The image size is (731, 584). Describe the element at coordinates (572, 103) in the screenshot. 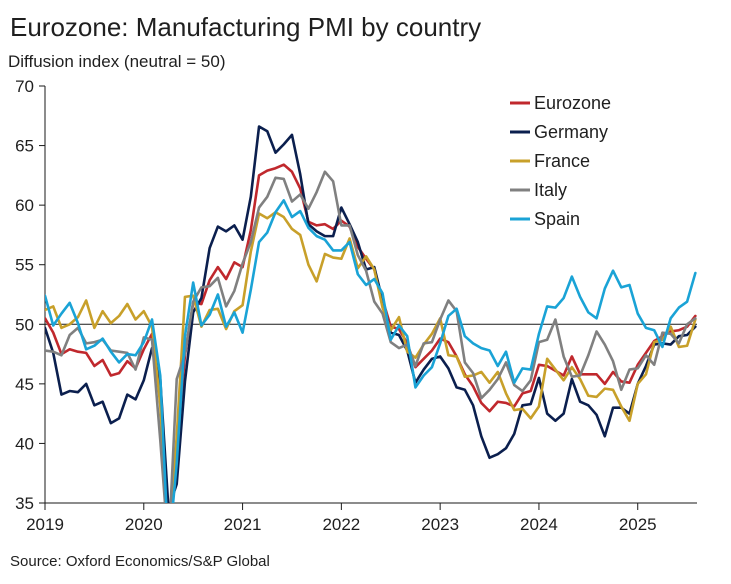

I see `legend-label-eurozone: Eurozone` at that location.